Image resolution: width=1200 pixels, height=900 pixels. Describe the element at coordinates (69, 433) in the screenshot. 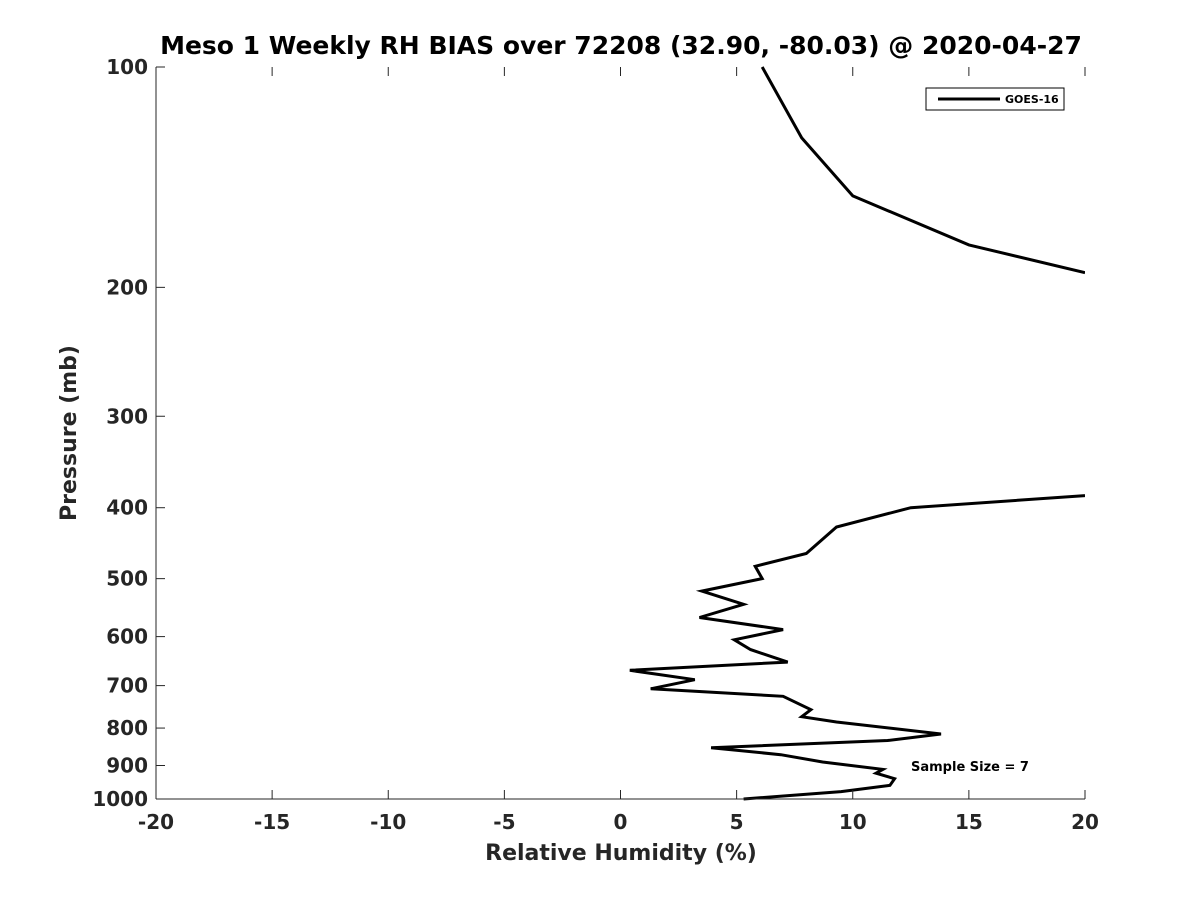

I see `y-axis-title: Pressure (mb)` at that location.